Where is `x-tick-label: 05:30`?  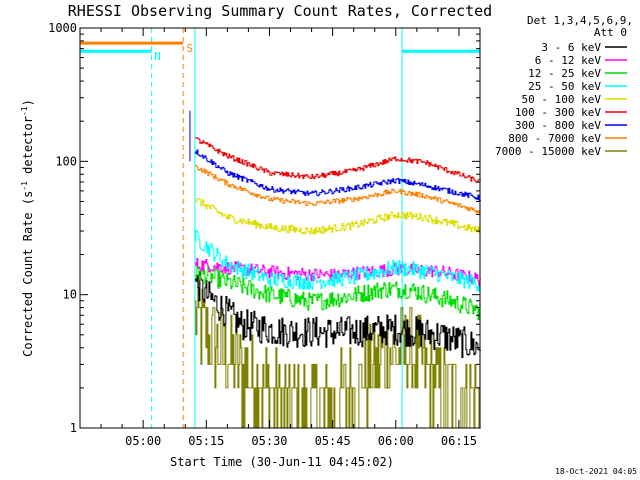 x-tick-label: 05:30 is located at coordinates (269, 441).